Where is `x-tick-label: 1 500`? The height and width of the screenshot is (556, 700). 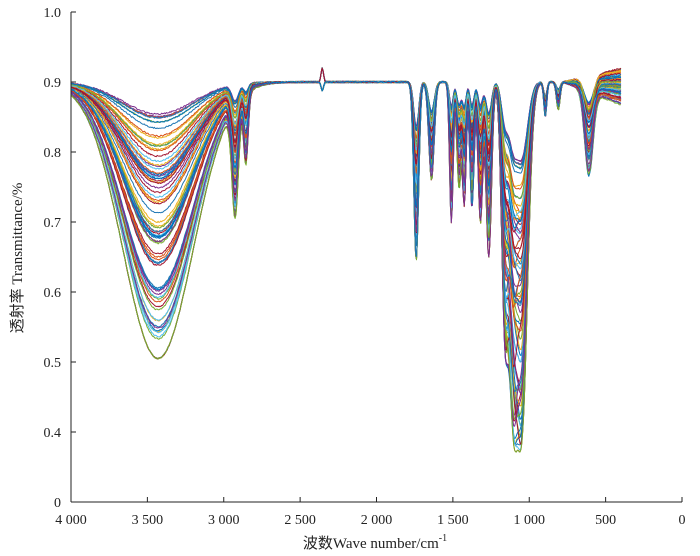
x-tick-label: 1 500 is located at coordinates (453, 520).